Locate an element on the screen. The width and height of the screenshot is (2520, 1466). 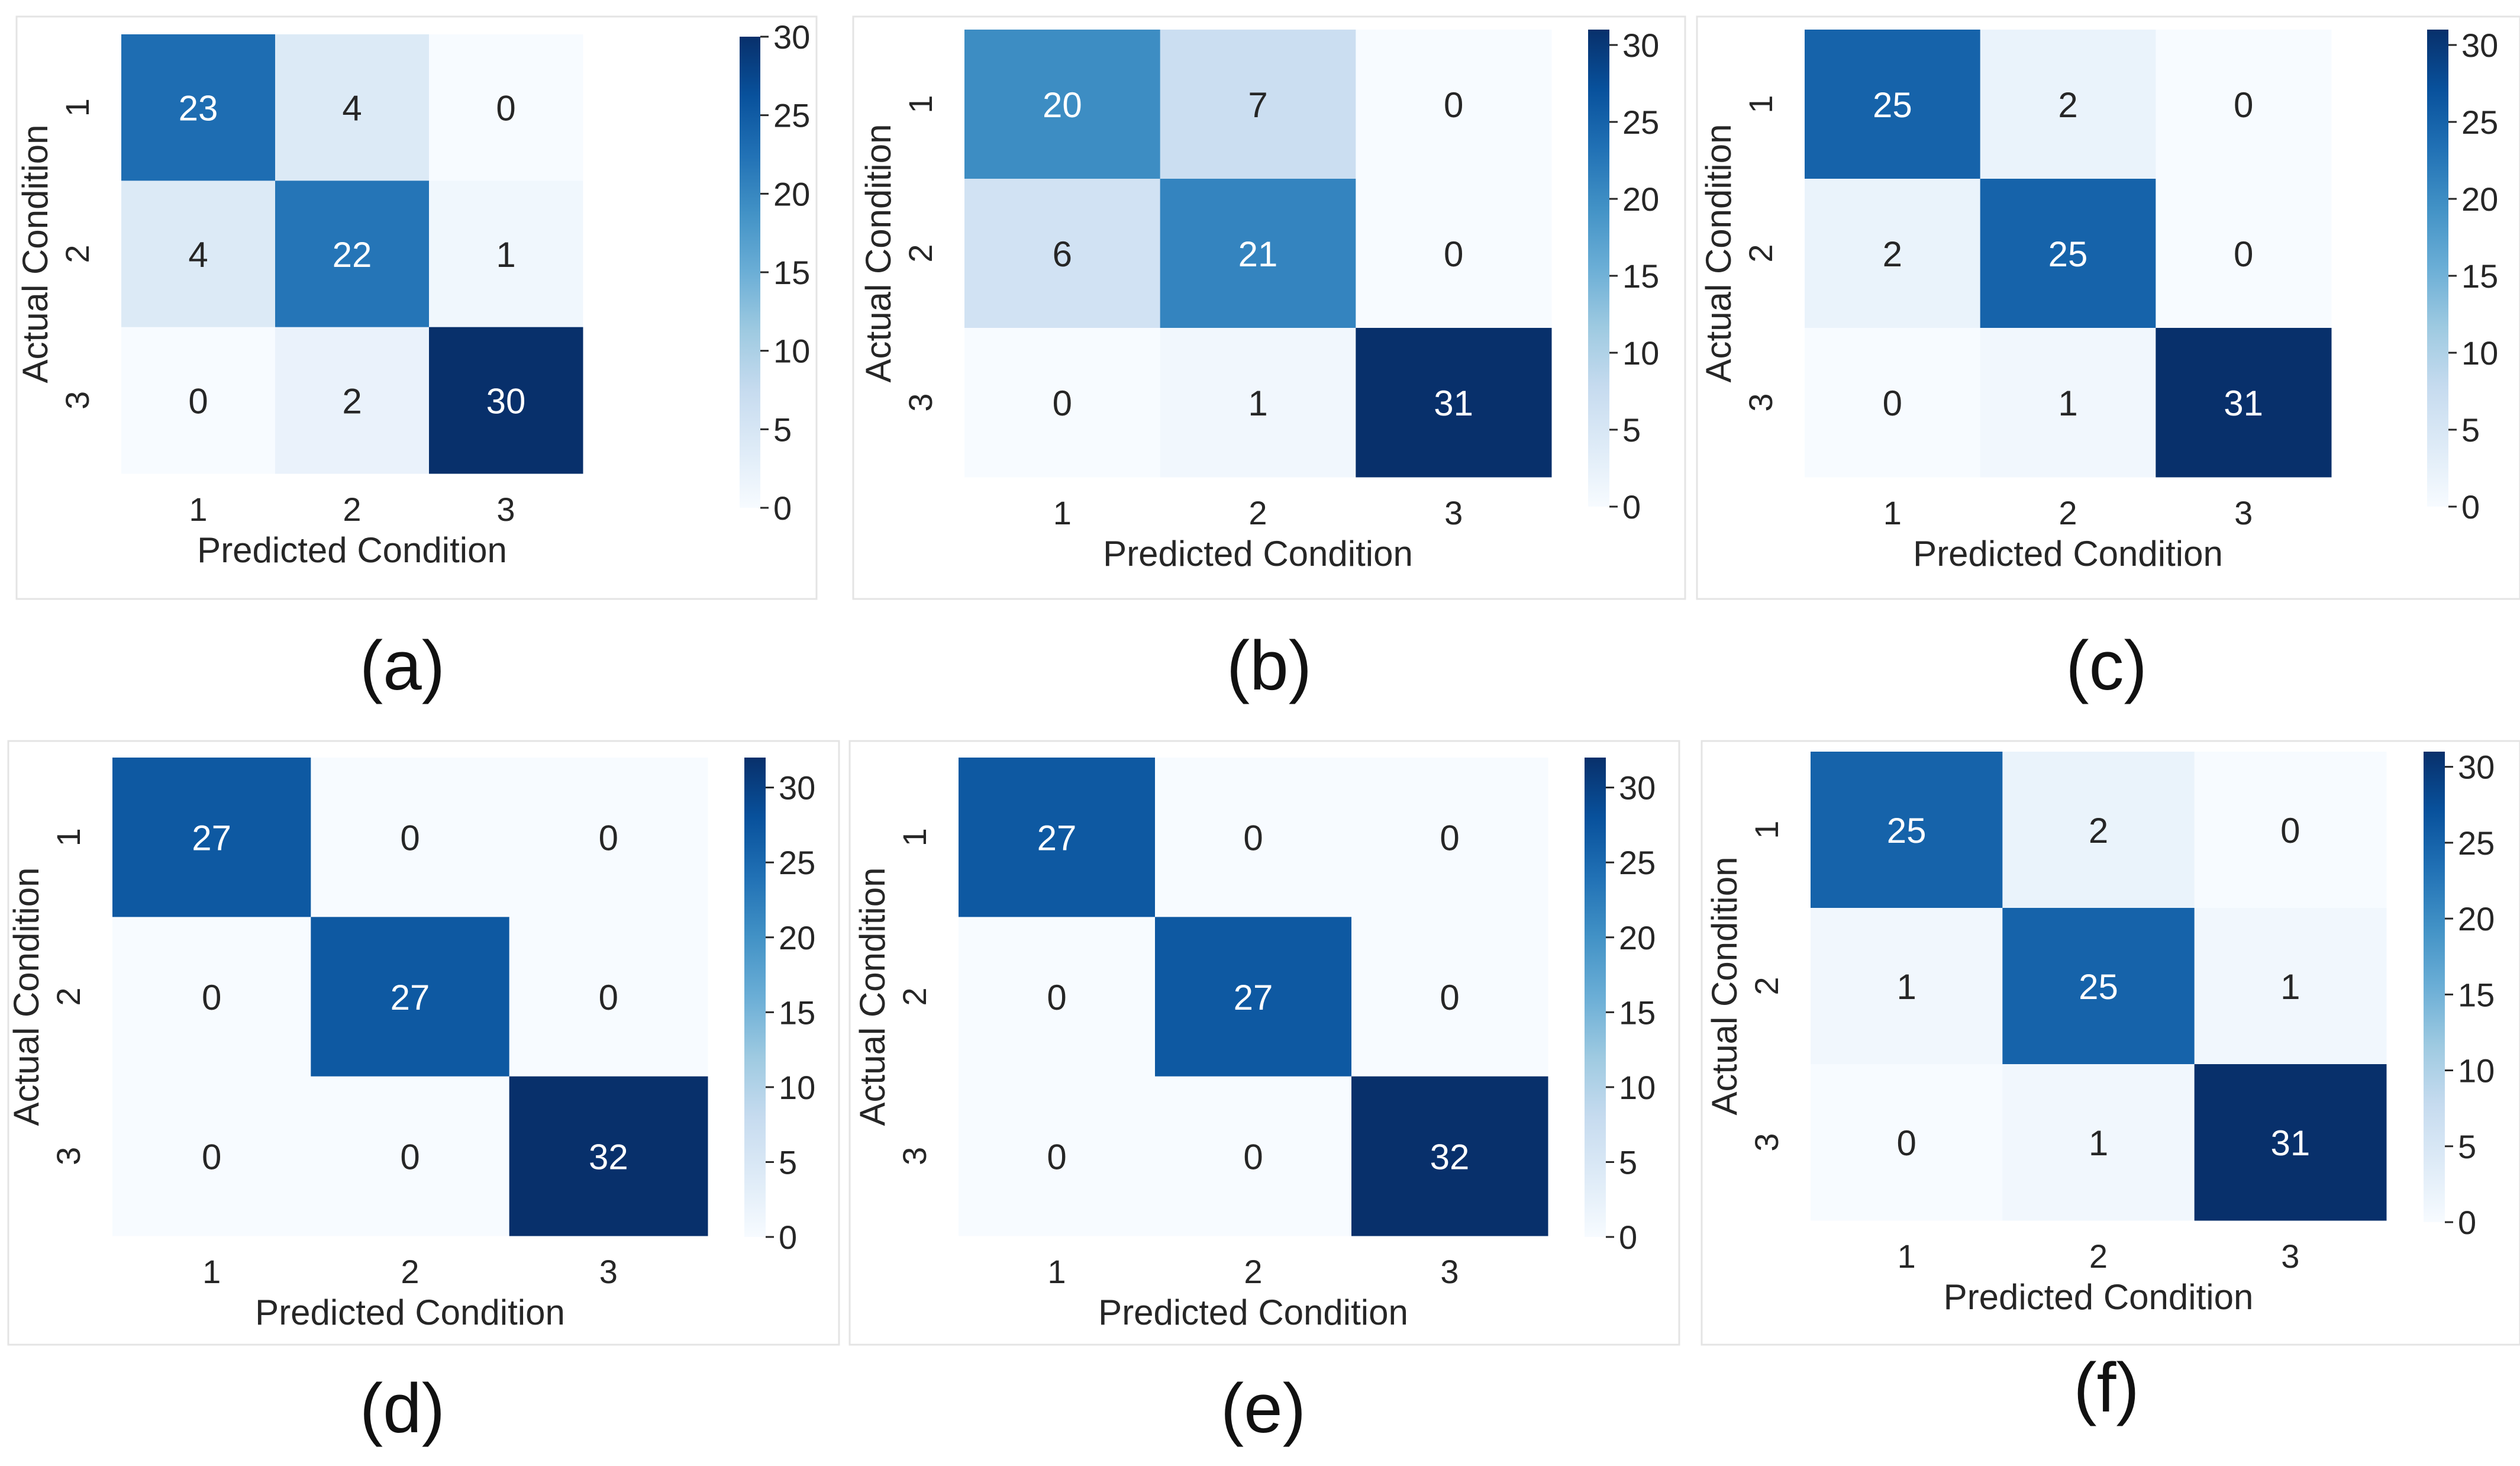
cell-value-label: 21 is located at coordinates (1258, 254).